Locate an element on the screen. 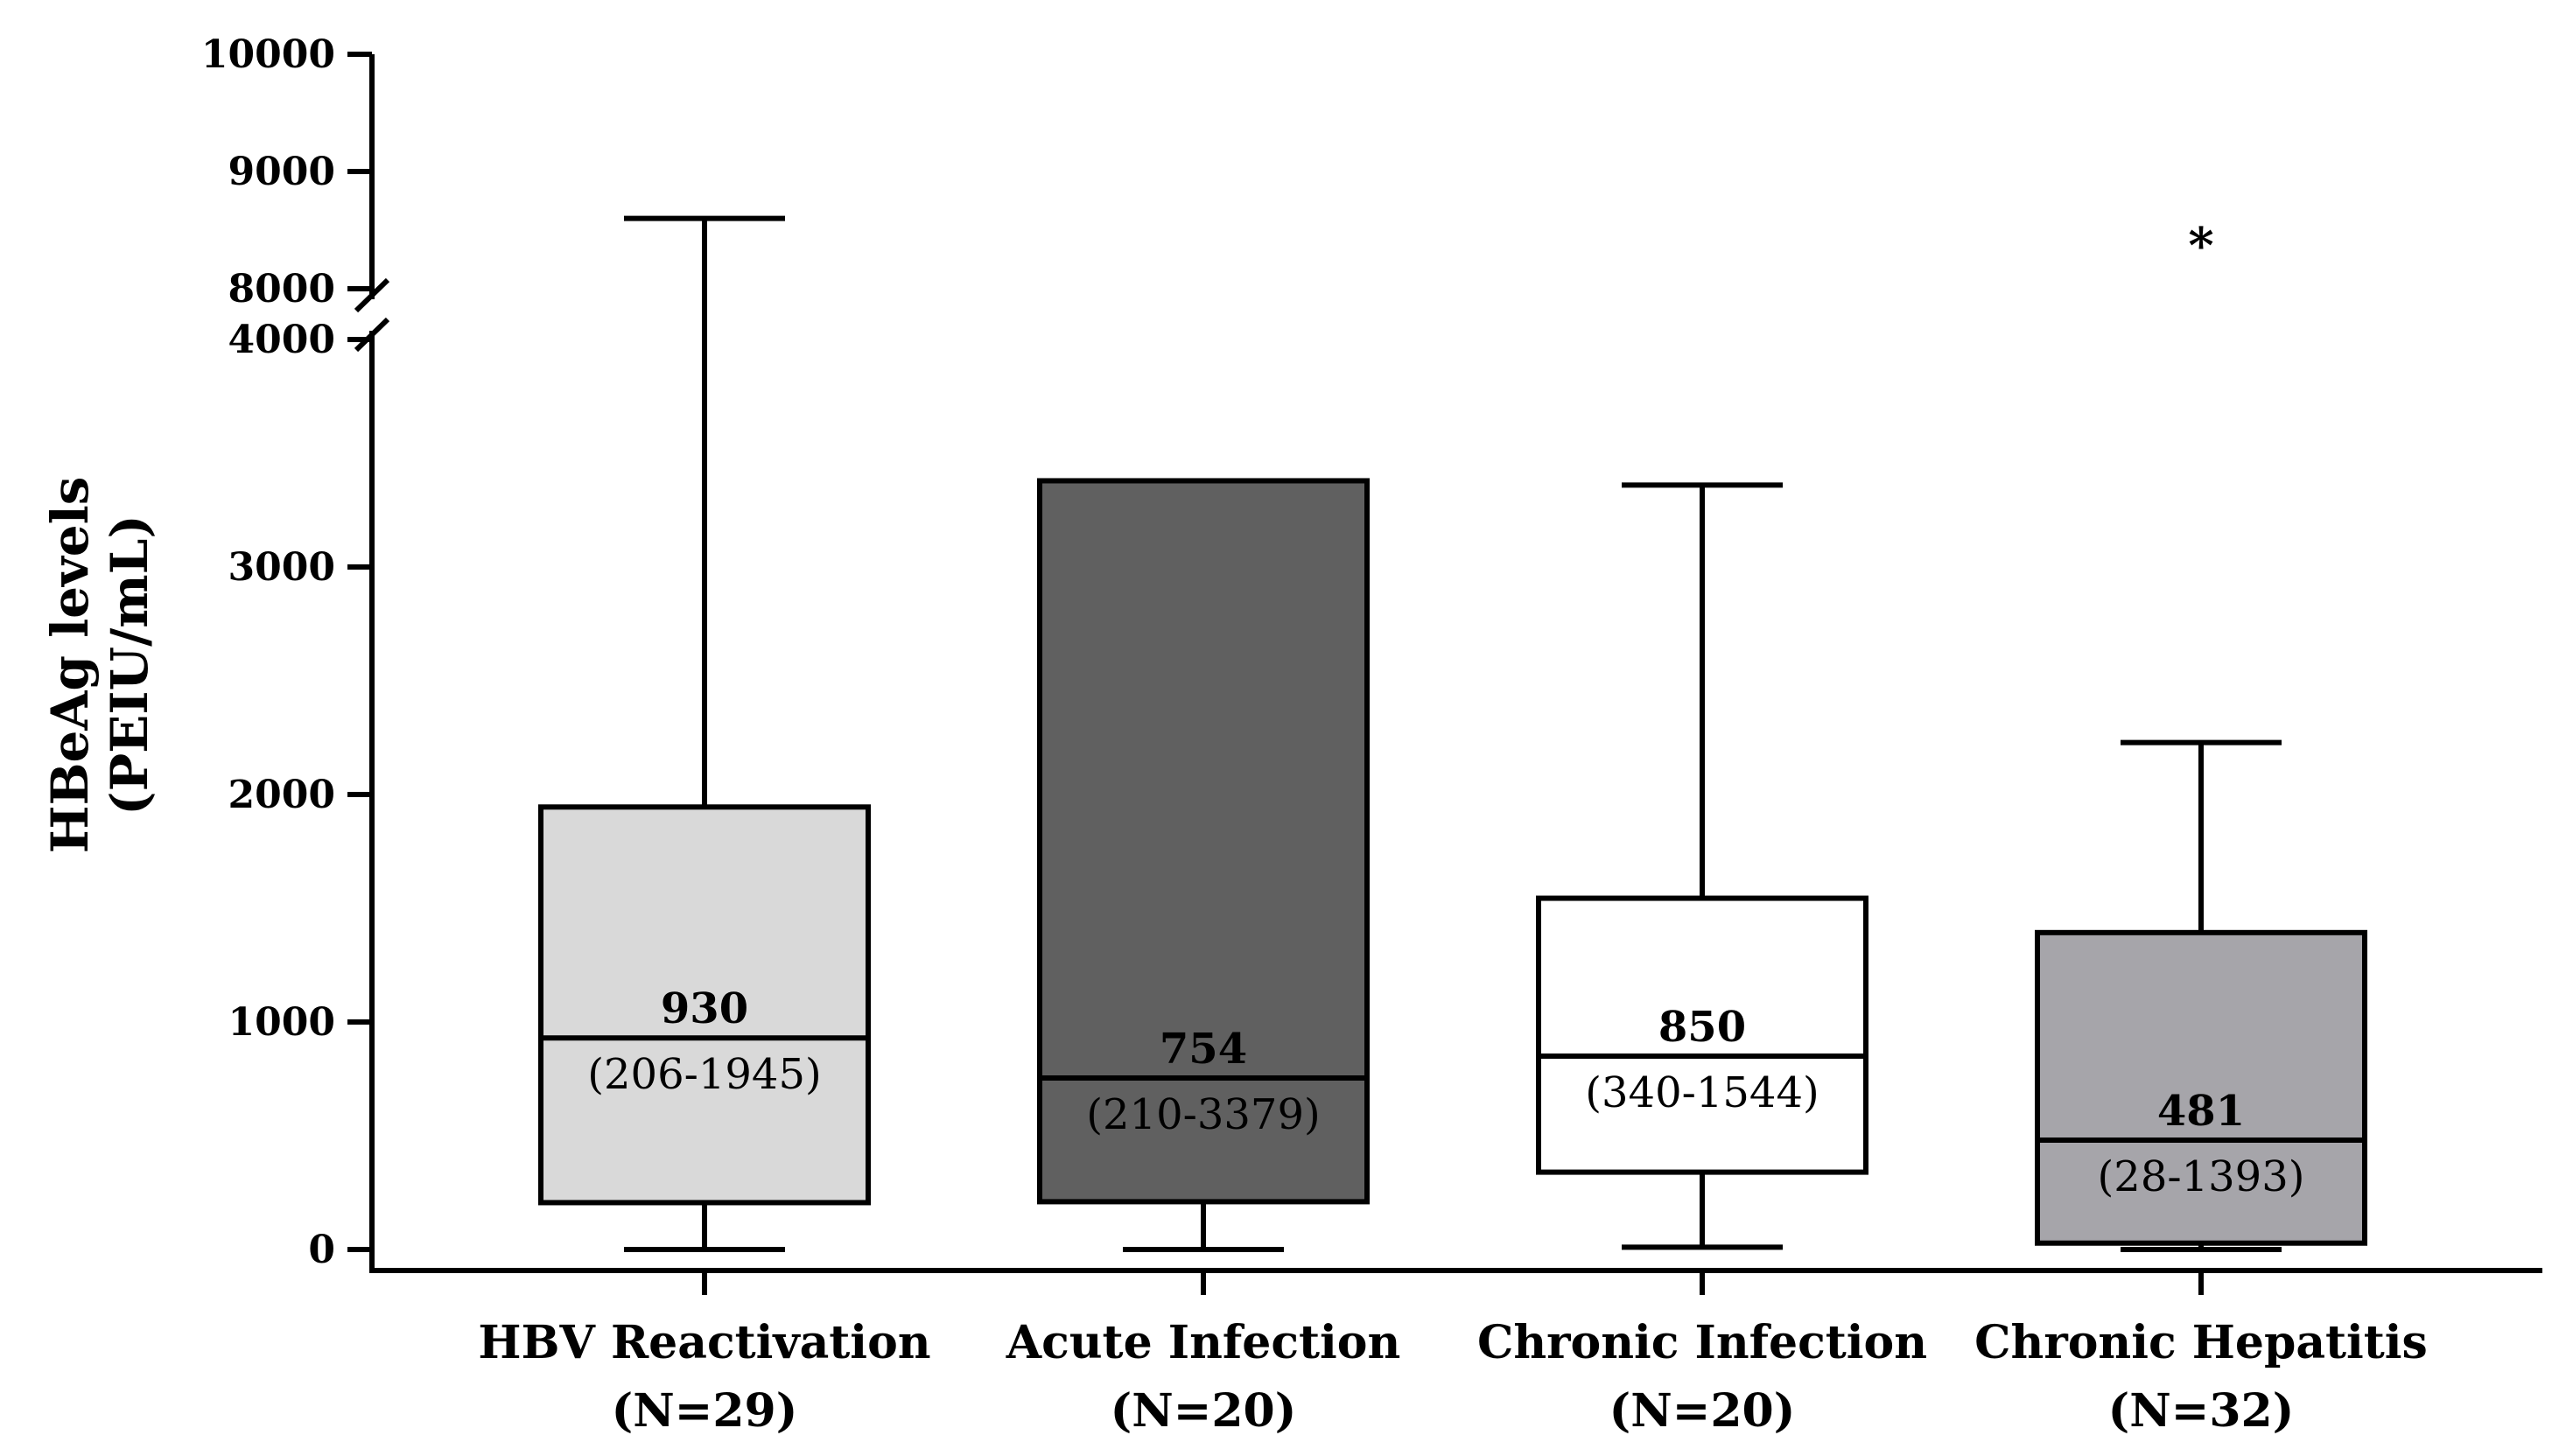  category-label: Chronic Infection is located at coordinates (1702, 1342).